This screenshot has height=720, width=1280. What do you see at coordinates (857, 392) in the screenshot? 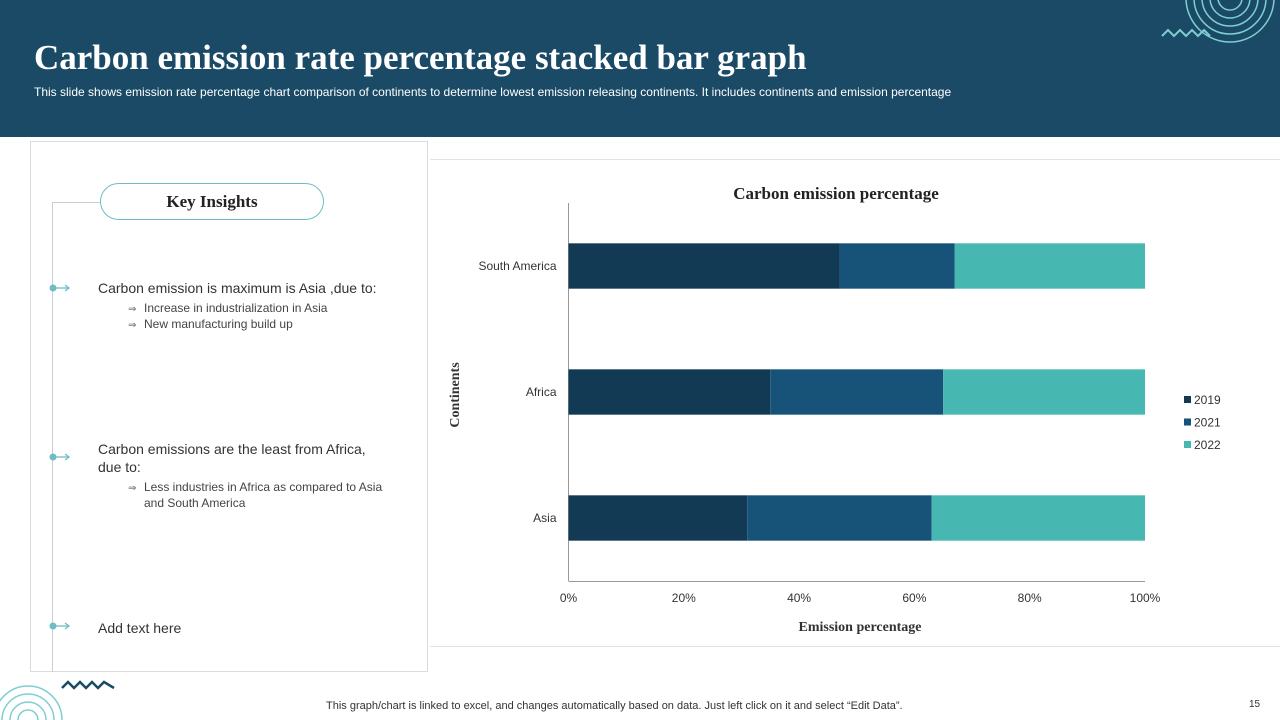
I see `bar-2021-africa` at bounding box center [857, 392].